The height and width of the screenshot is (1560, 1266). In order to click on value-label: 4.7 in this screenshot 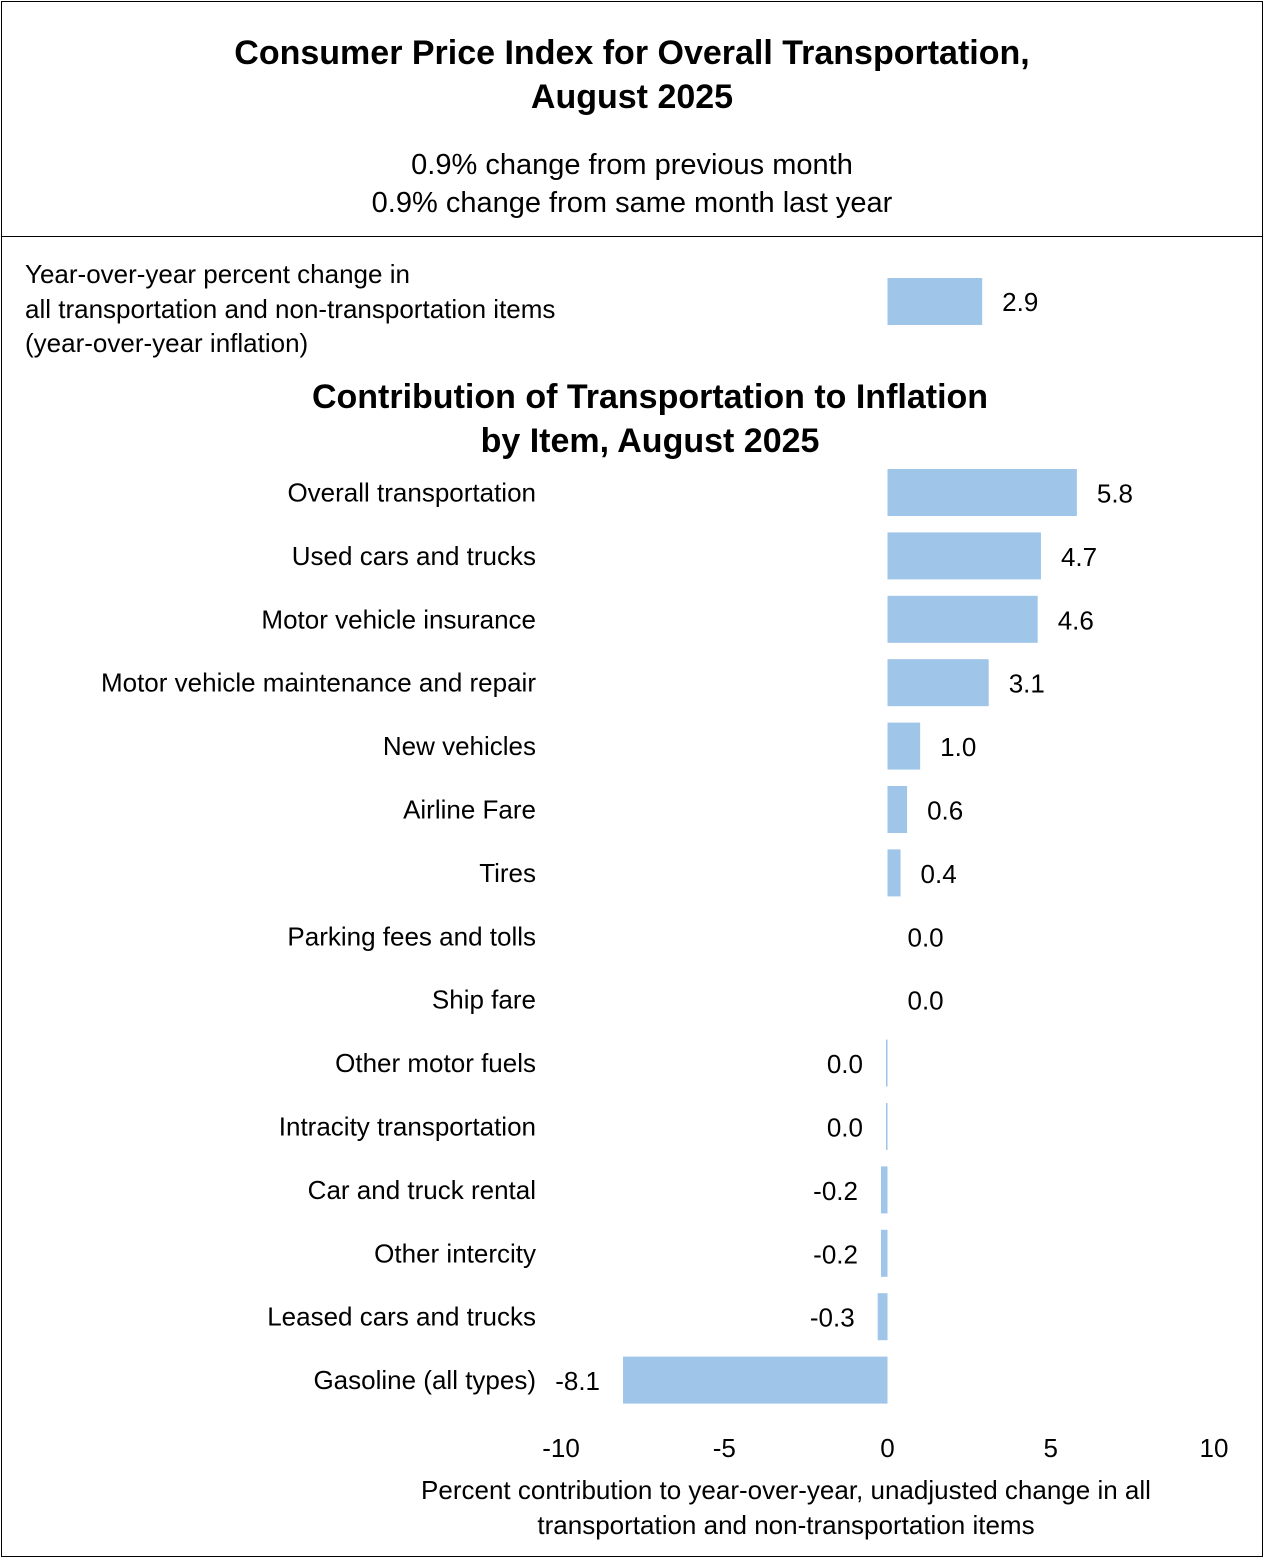, I will do `click(1079, 557)`.